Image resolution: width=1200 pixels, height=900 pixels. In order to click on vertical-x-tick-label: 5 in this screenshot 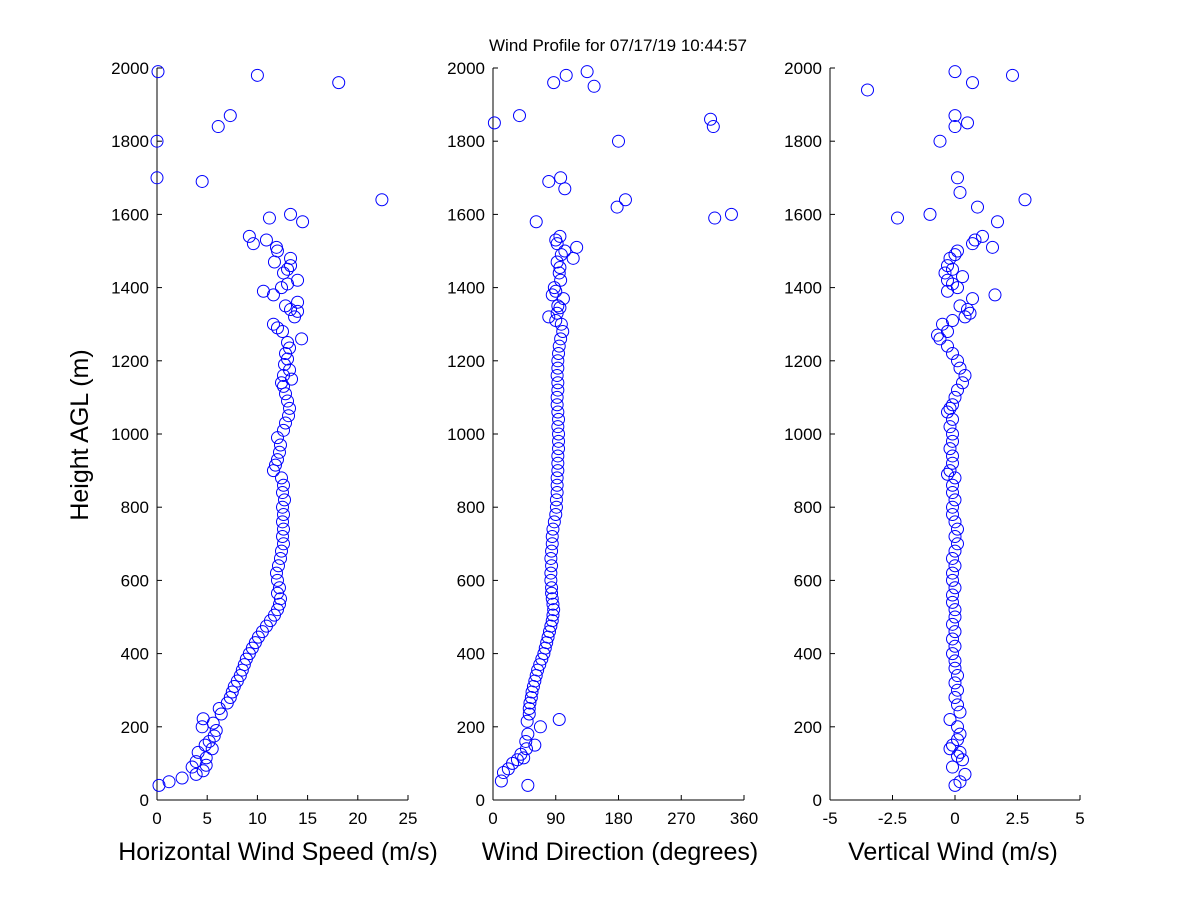, I will do `click(1079, 818)`.